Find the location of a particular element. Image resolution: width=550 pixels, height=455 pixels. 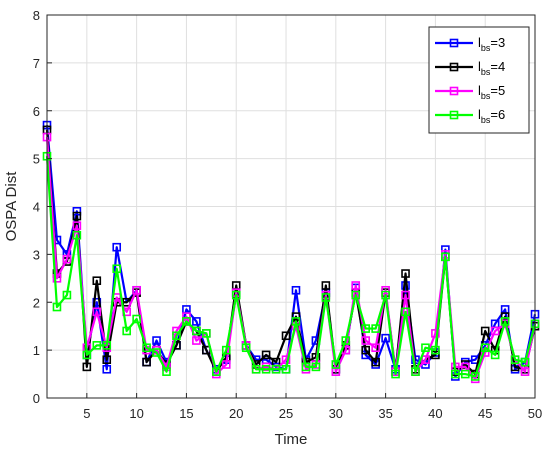

x-tick-label: 40 is located at coordinates (435, 413).